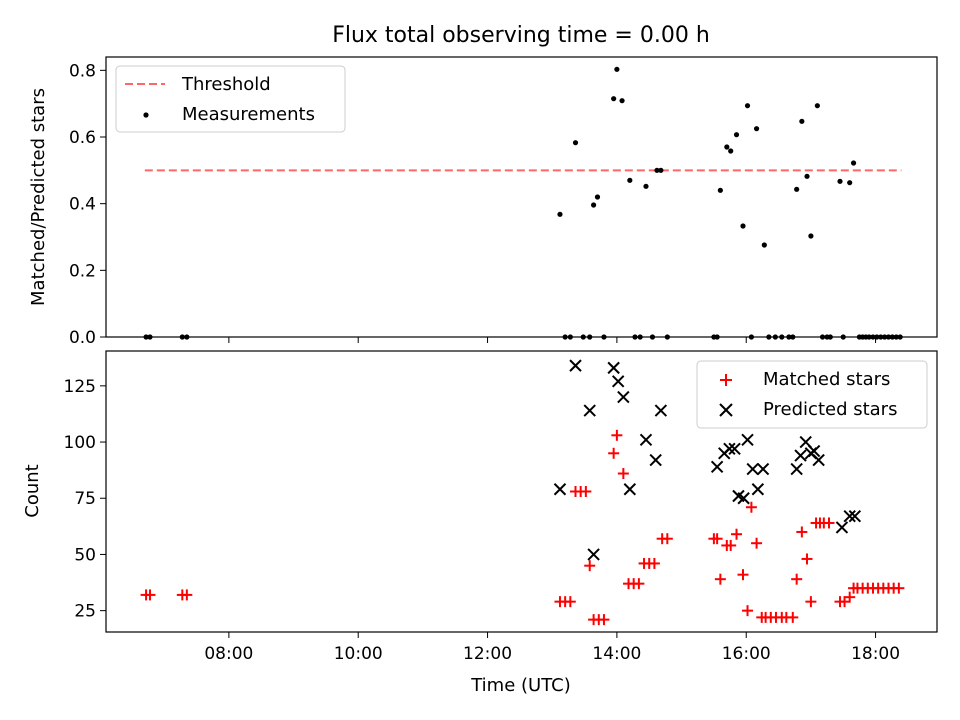  Describe the element at coordinates (616, 654) in the screenshot. I see `x-tick-label: 14:00` at that location.